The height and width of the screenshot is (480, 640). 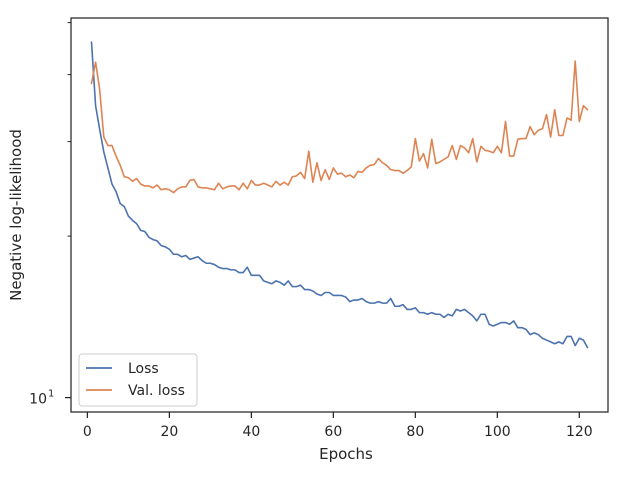 I want to click on y-axis-label: Negative log-likelihood, so click(x=16, y=215).